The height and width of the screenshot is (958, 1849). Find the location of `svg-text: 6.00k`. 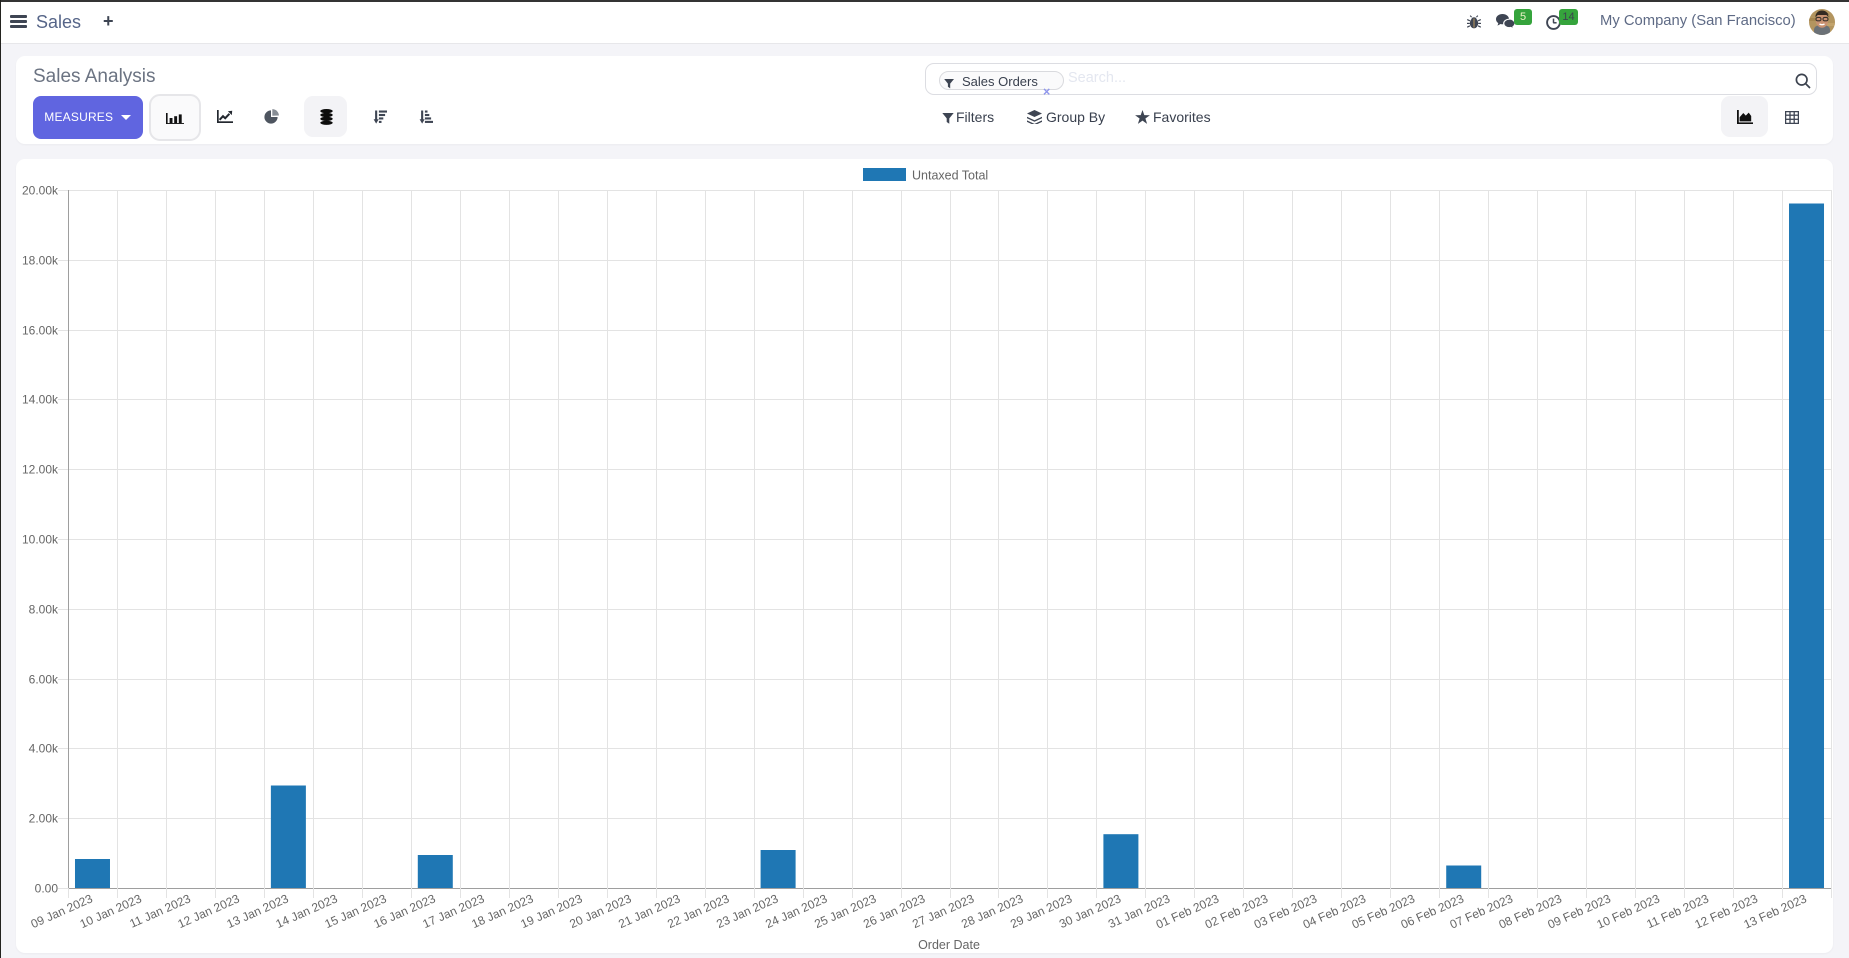

svg-text: 6.00k is located at coordinates (44, 680).